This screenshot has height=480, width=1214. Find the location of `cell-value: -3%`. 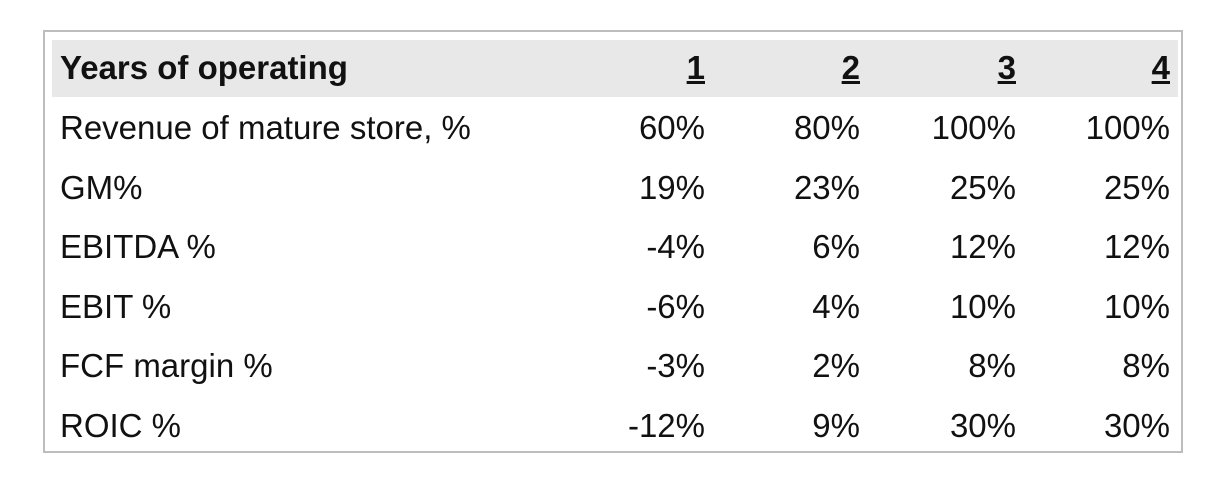

cell-value: -3% is located at coordinates (675, 366).